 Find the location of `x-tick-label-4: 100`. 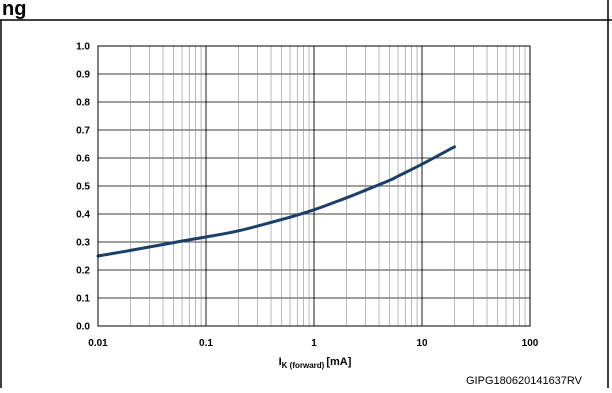

x-tick-label-4: 100 is located at coordinates (530, 343).